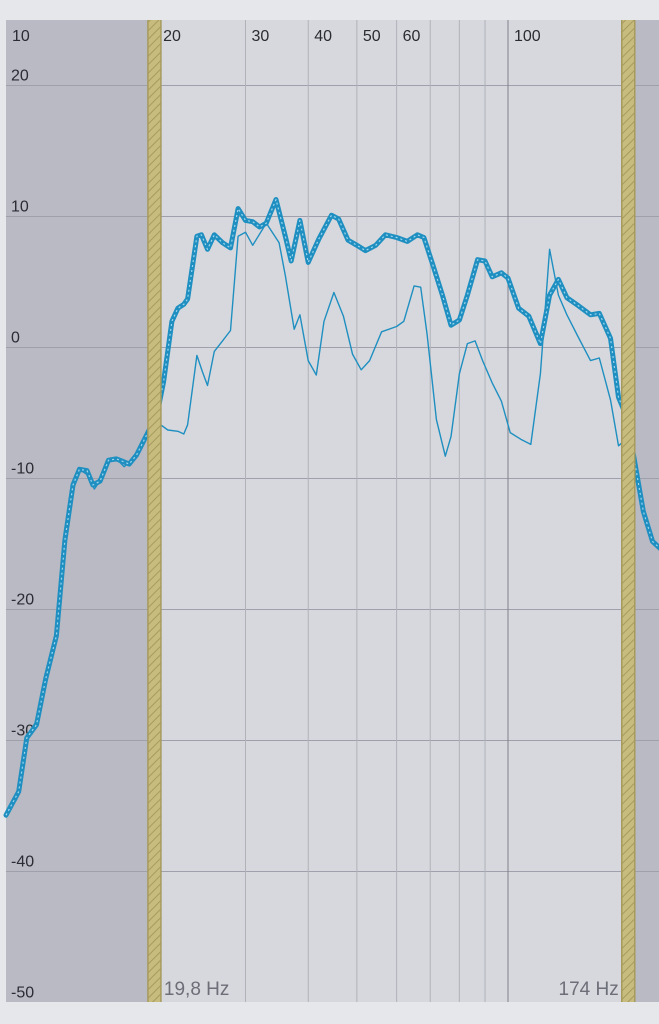  What do you see at coordinates (628, 511) in the screenshot?
I see `range-marker-high` at bounding box center [628, 511].